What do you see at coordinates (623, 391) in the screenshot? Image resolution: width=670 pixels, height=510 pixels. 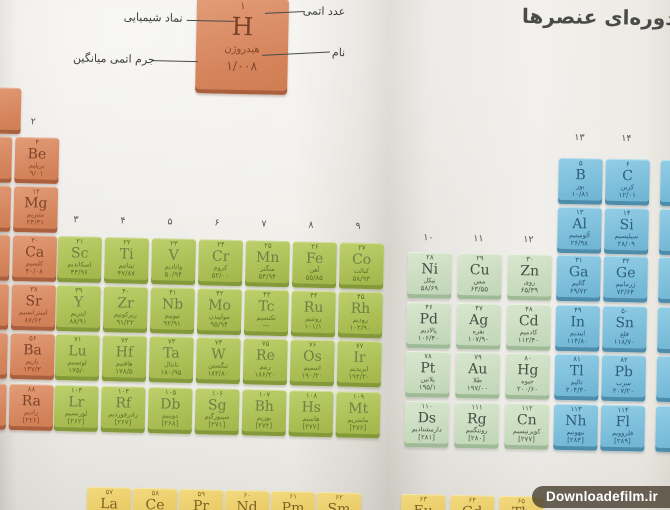 I see `element-mass: ۲۰۷/۲۰` at bounding box center [623, 391].